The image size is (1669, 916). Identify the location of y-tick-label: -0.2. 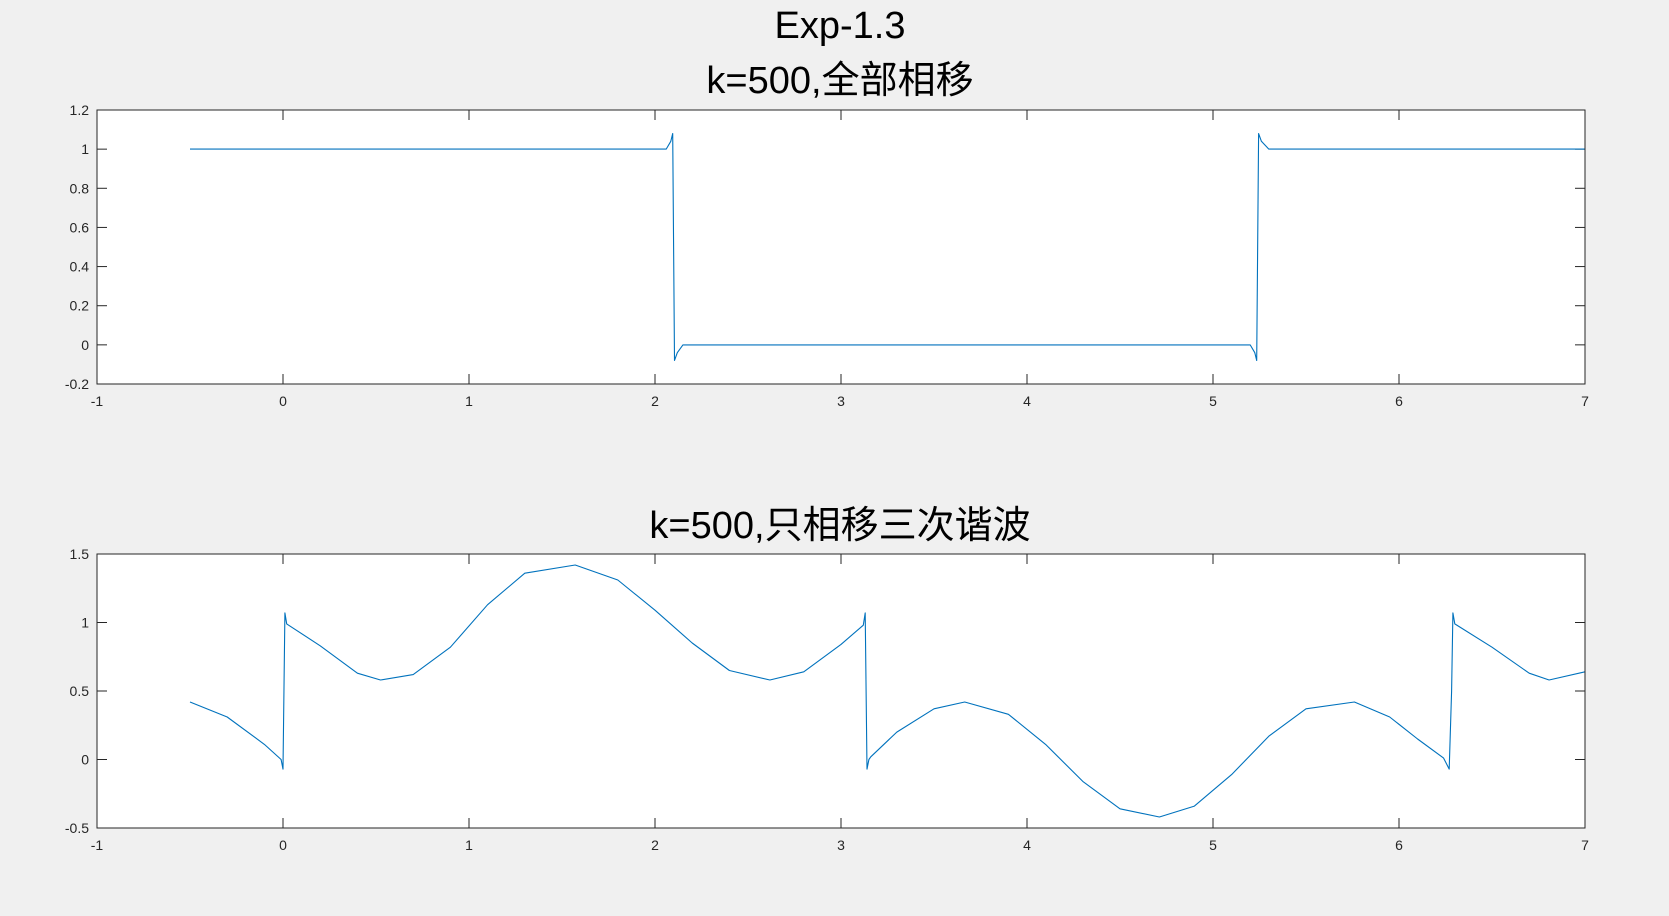
(77, 384).